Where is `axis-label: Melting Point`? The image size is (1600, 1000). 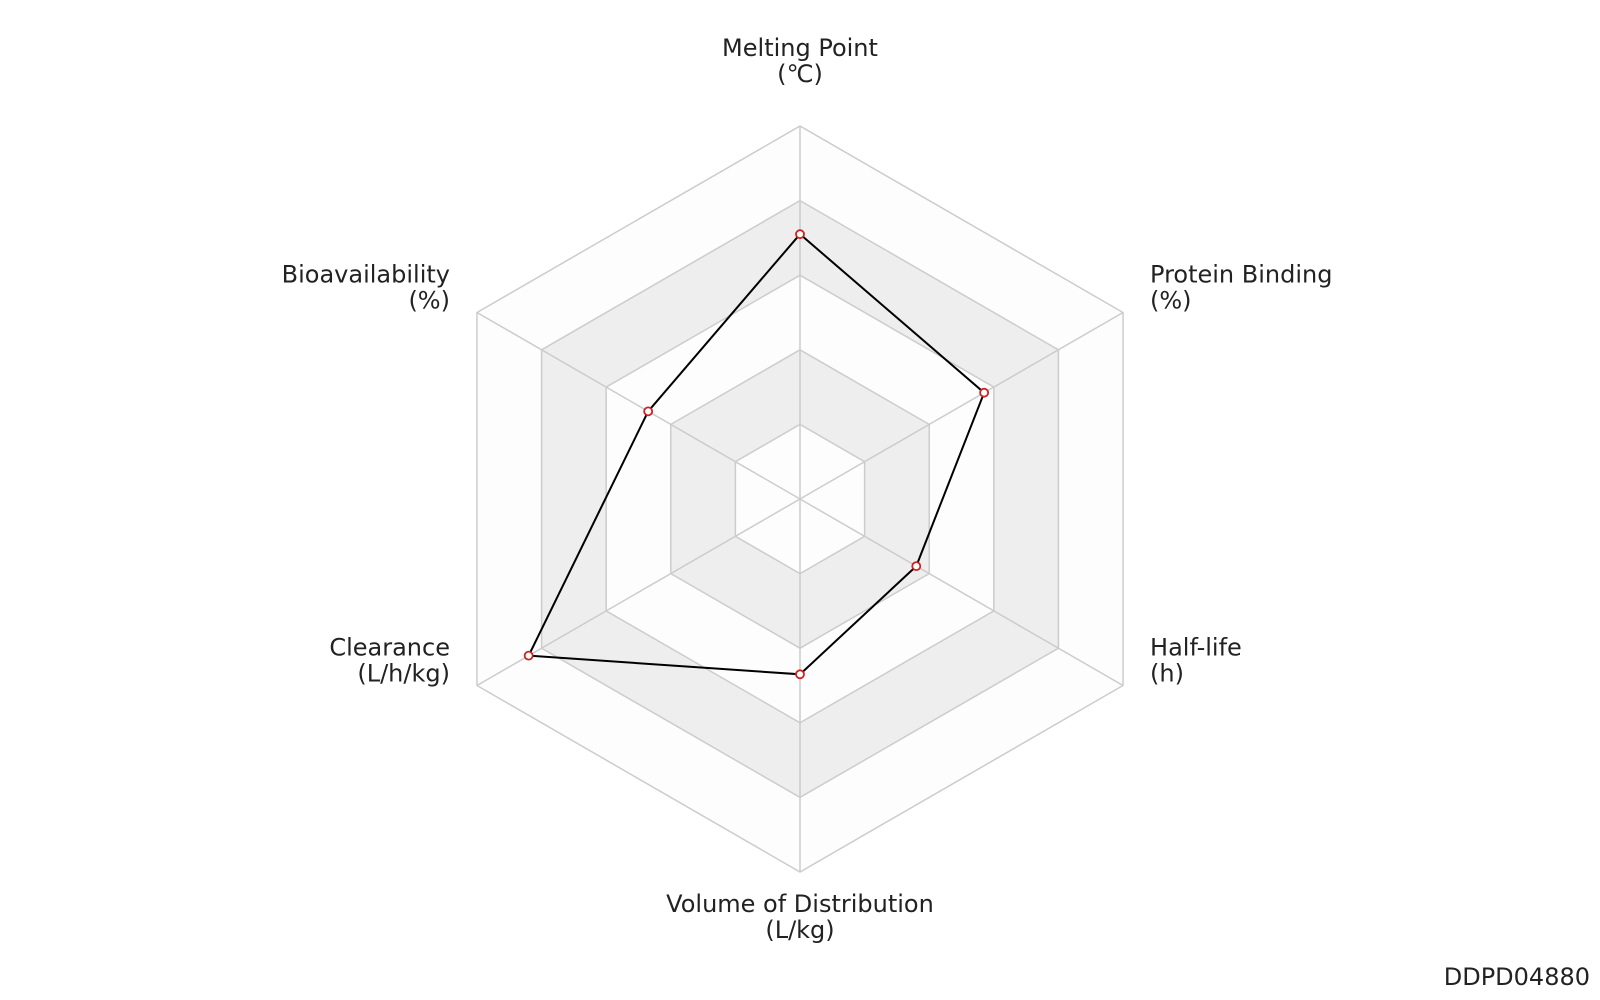 axis-label: Melting Point is located at coordinates (800, 48).